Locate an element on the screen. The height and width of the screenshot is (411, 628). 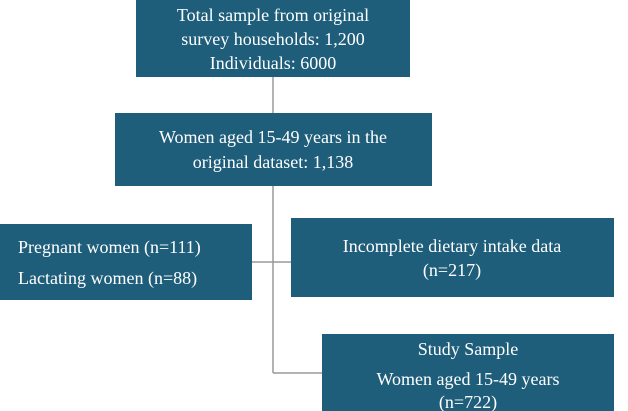
node-text: Lactating women (n=88) is located at coordinates (107, 278).